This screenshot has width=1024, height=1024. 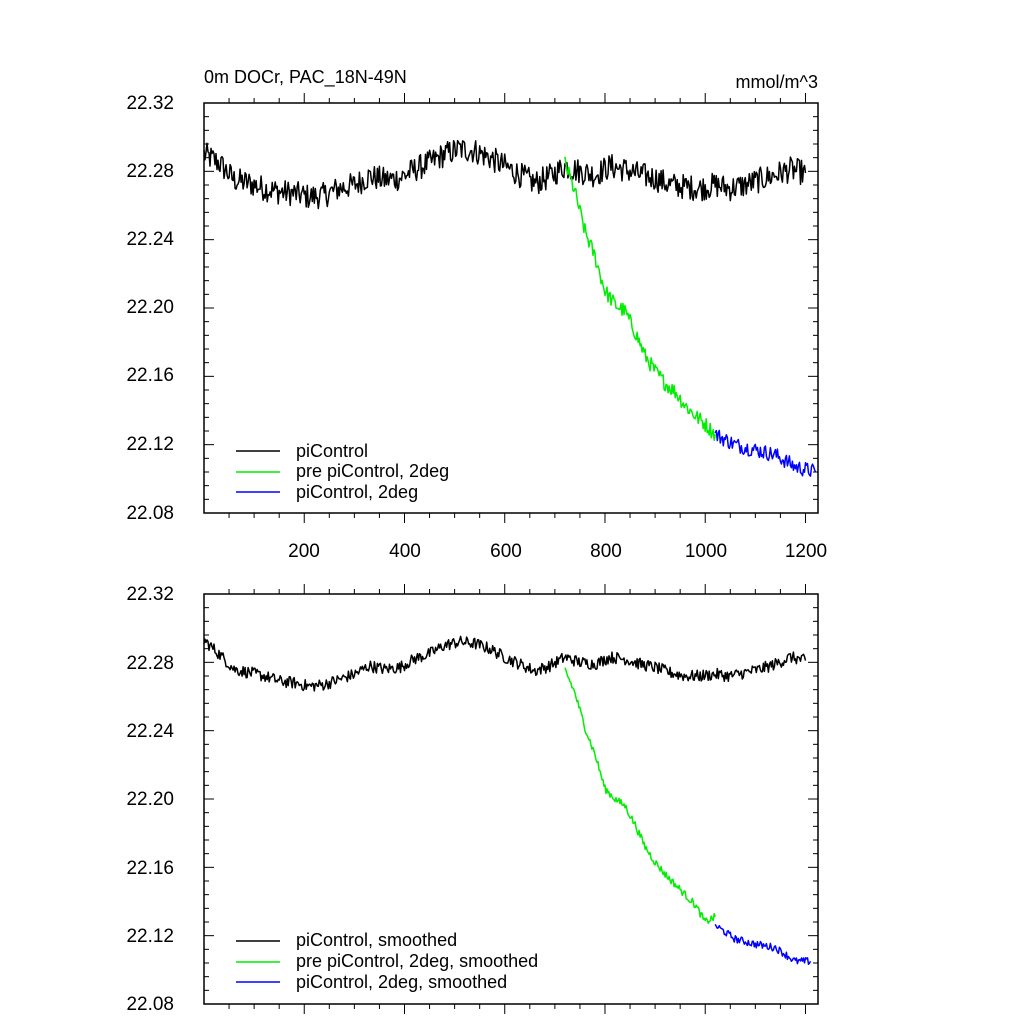 What do you see at coordinates (401, 982) in the screenshot?
I see `legend-label: piControl, 2deg, smoothed` at bounding box center [401, 982].